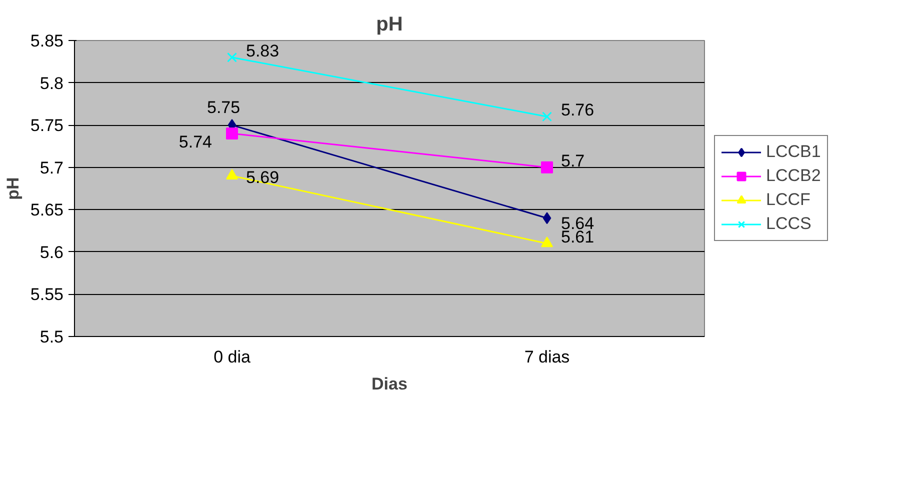 The width and height of the screenshot is (924, 497). I want to click on chart-title: pH, so click(389, 25).